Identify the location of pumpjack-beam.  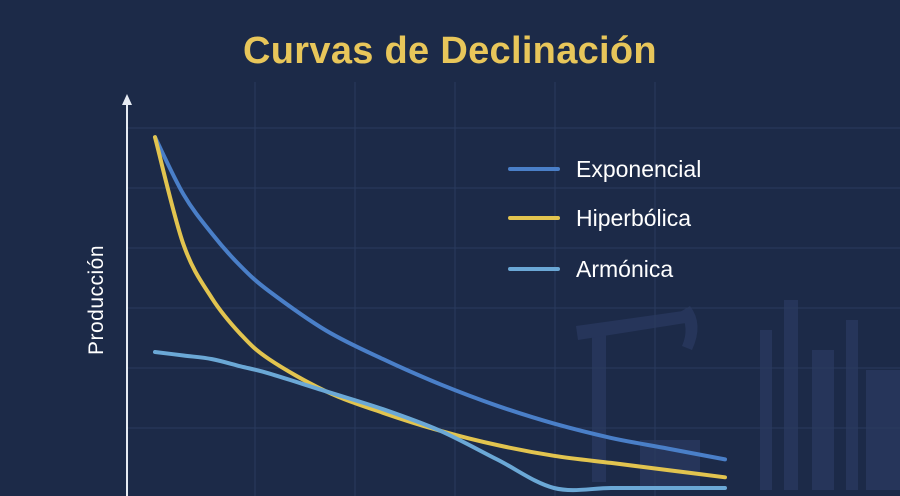
(634, 325).